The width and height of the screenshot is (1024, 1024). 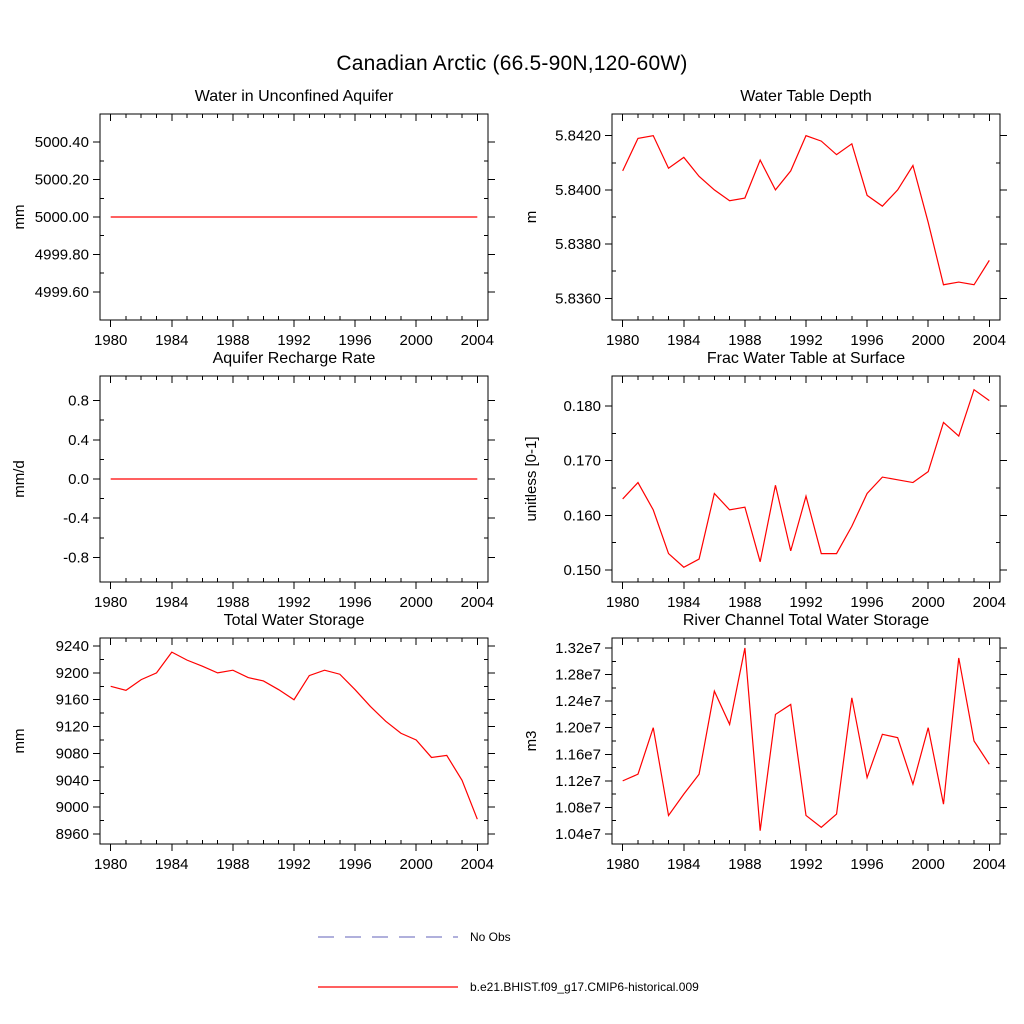 I want to click on svg-text: 0.150, so click(x=582, y=570).